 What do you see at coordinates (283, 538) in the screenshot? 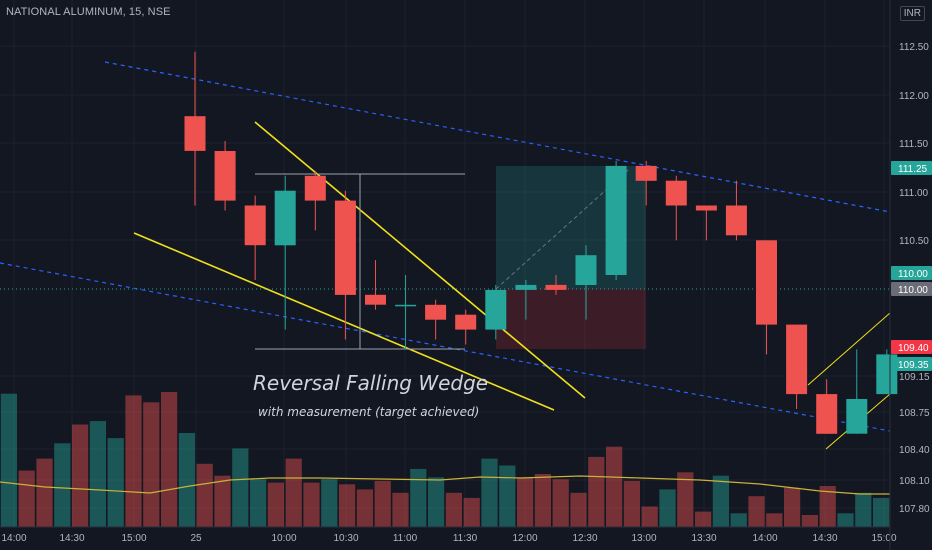
I see `x-tick-label: 10:00` at bounding box center [283, 538].